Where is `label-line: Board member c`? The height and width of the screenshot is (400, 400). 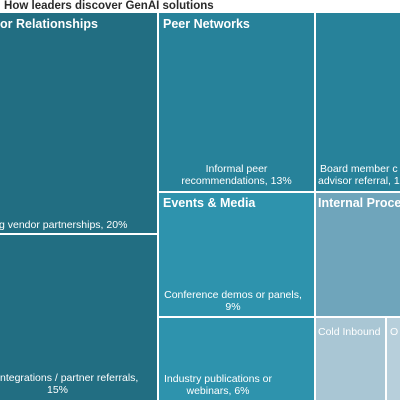 label-line: Board member c is located at coordinates (359, 169).